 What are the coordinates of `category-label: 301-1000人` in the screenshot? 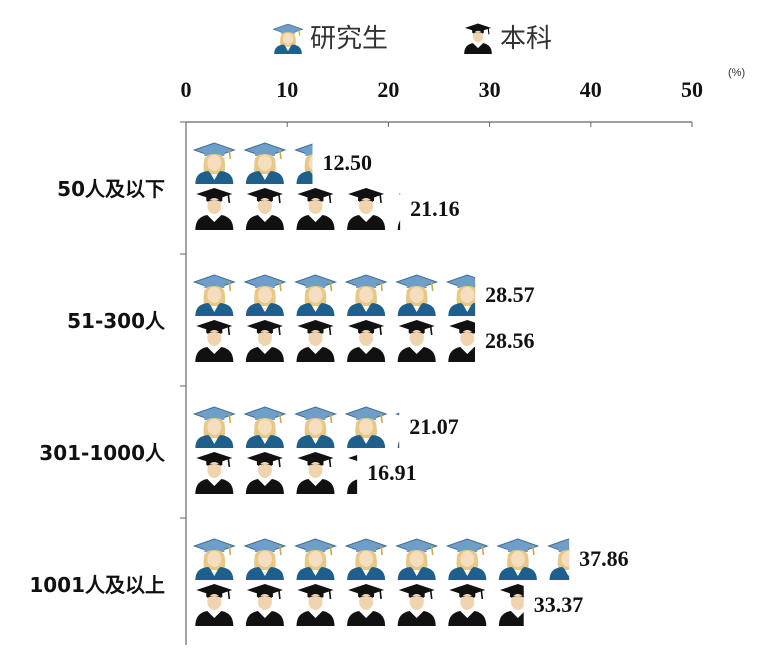 It's located at (102, 453).